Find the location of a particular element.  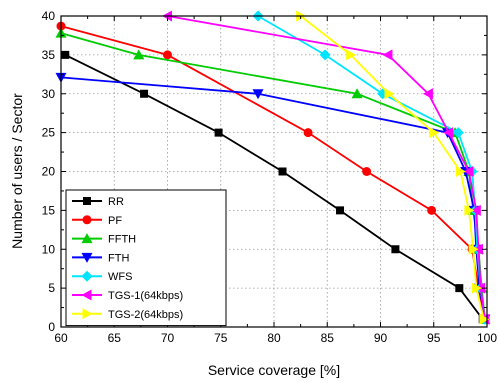

legend-label: FTH is located at coordinates (118, 258).